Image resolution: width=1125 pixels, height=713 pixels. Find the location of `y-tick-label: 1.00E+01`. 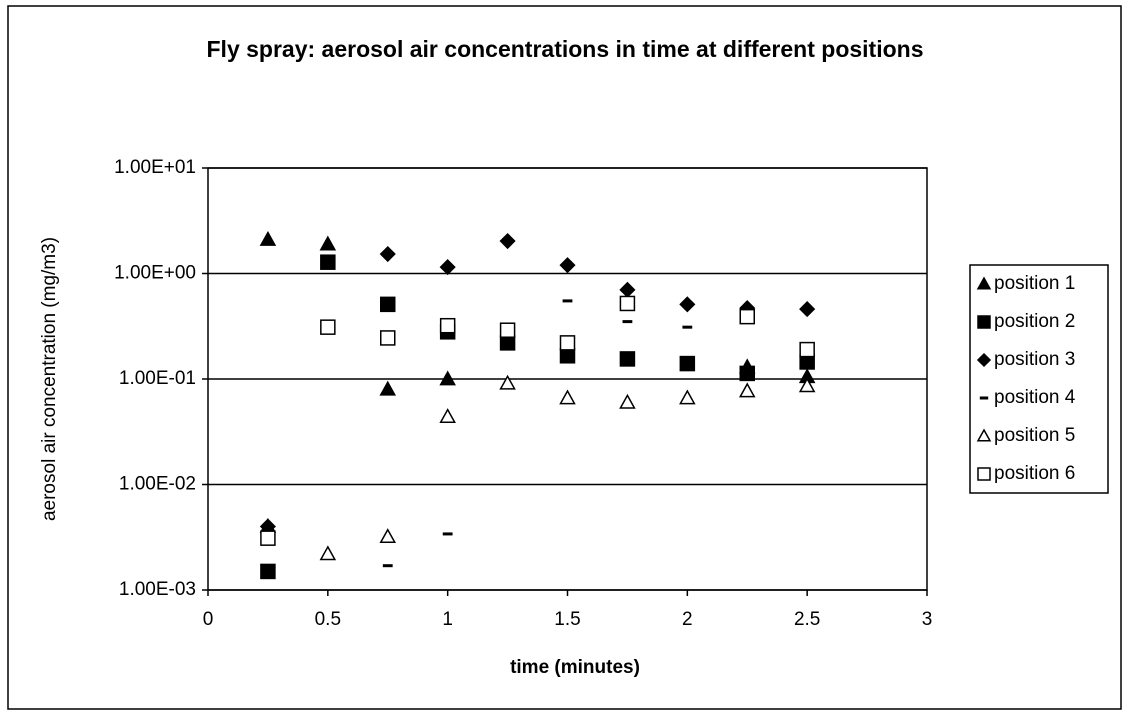

y-tick-label: 1.00E+01 is located at coordinates (155, 167).